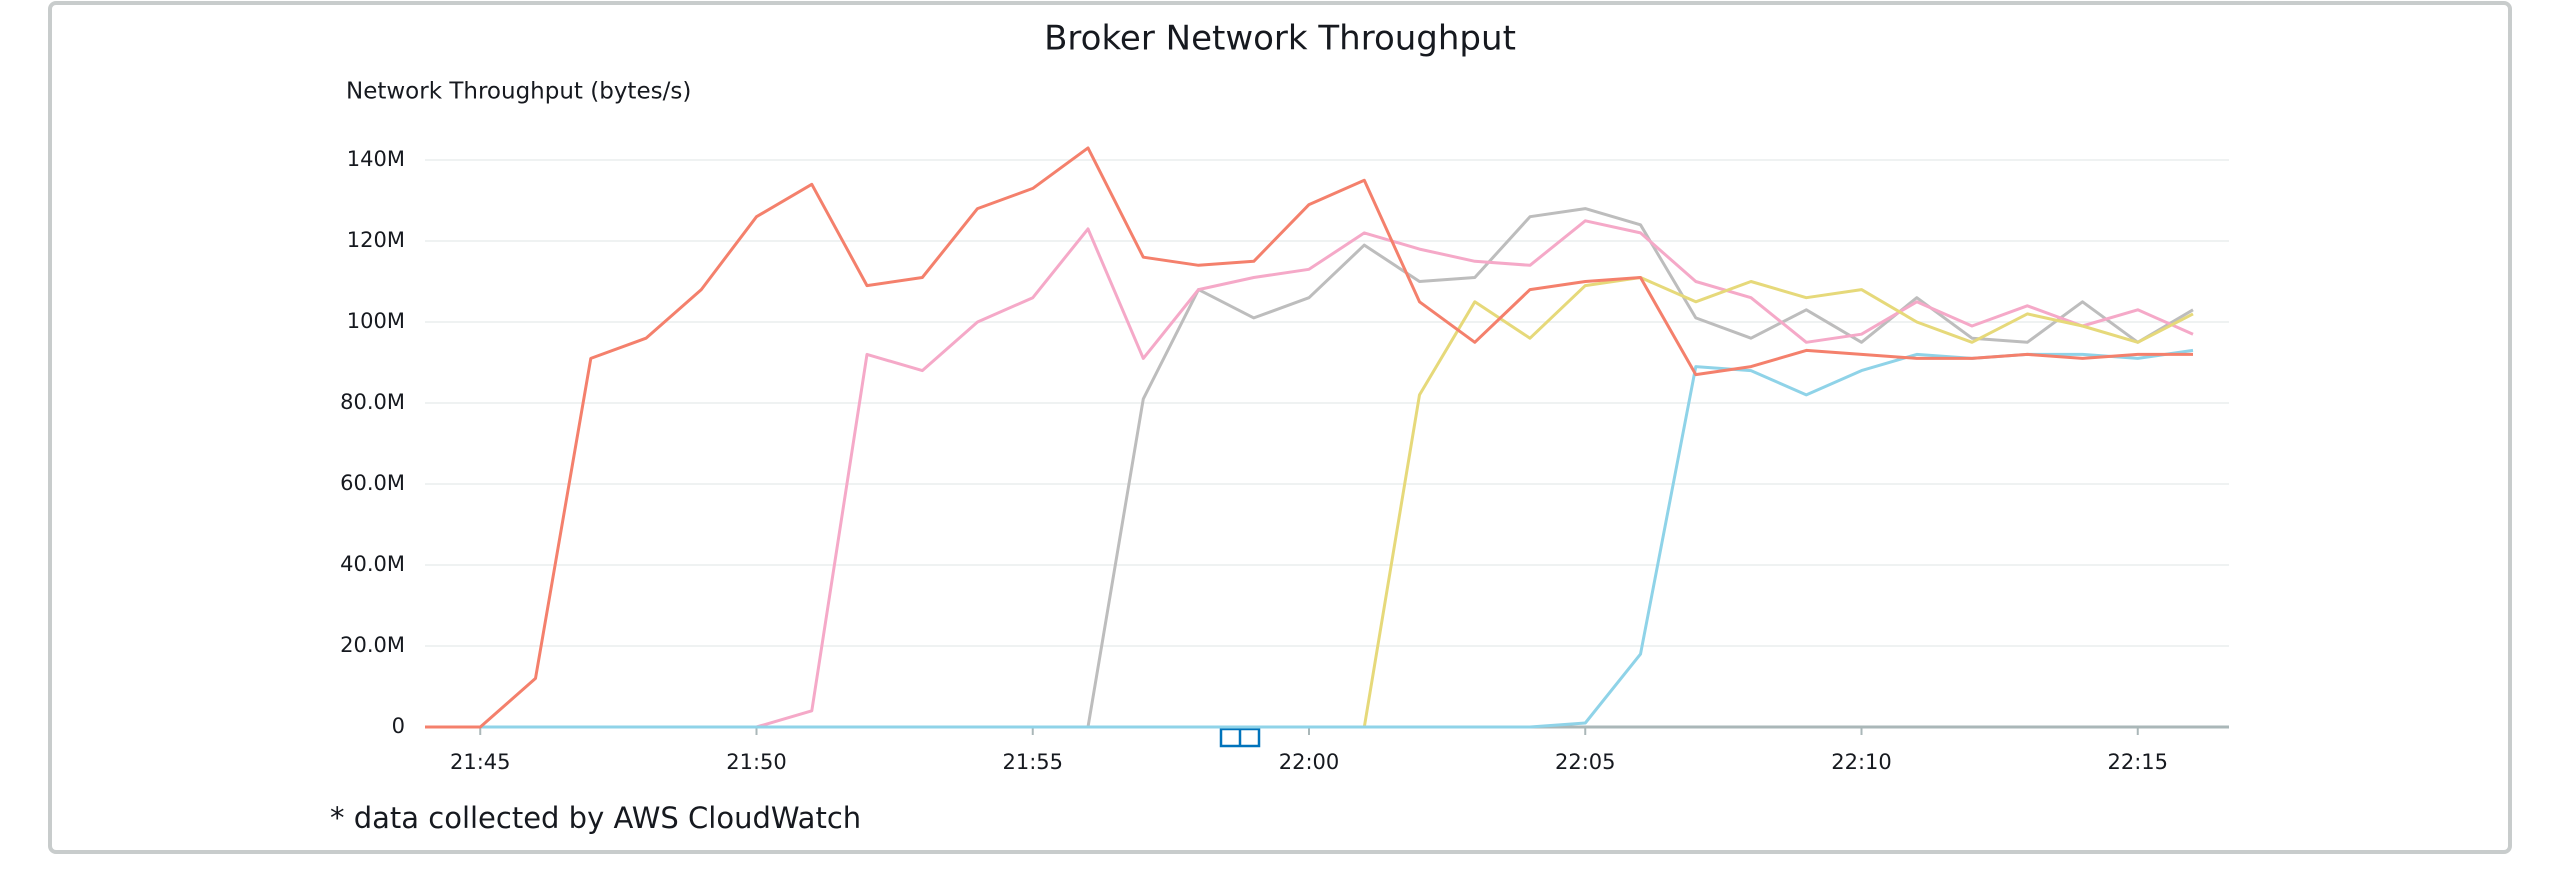 The image size is (2560, 880). I want to click on y-tick-label: 120M, so click(376, 240).